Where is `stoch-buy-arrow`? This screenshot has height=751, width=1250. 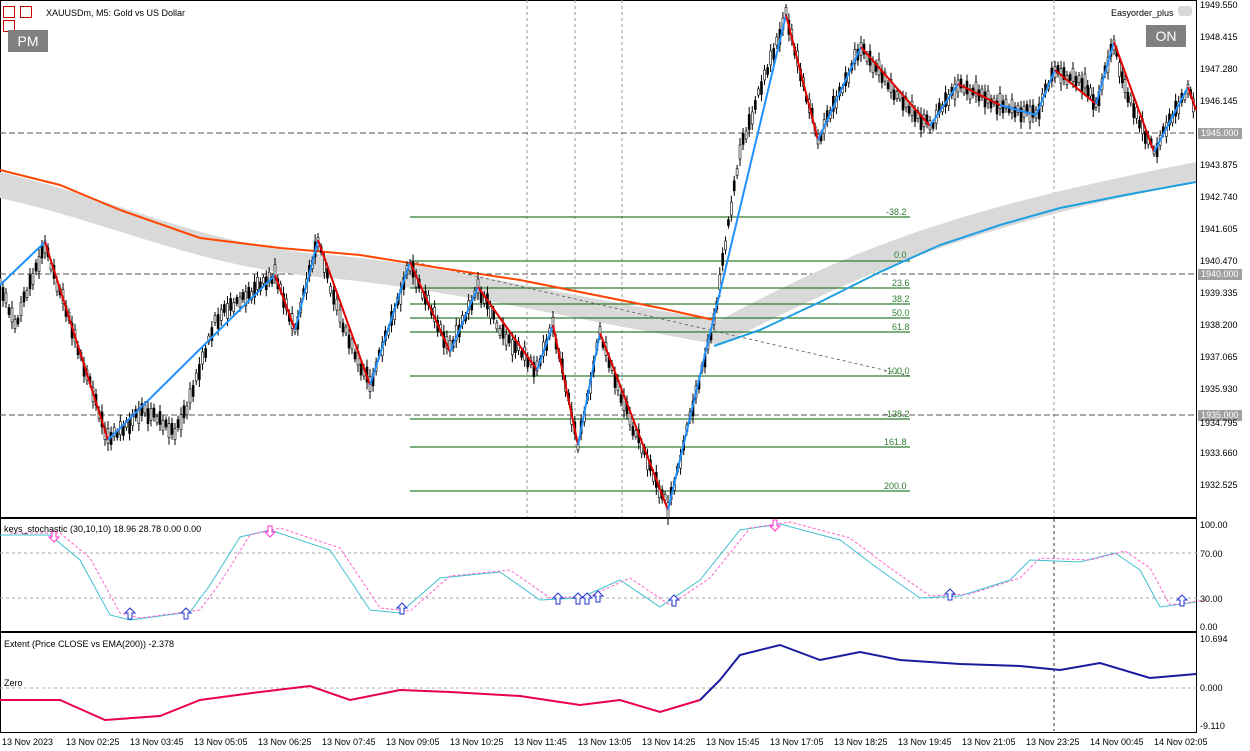 stoch-buy-arrow is located at coordinates (674, 600).